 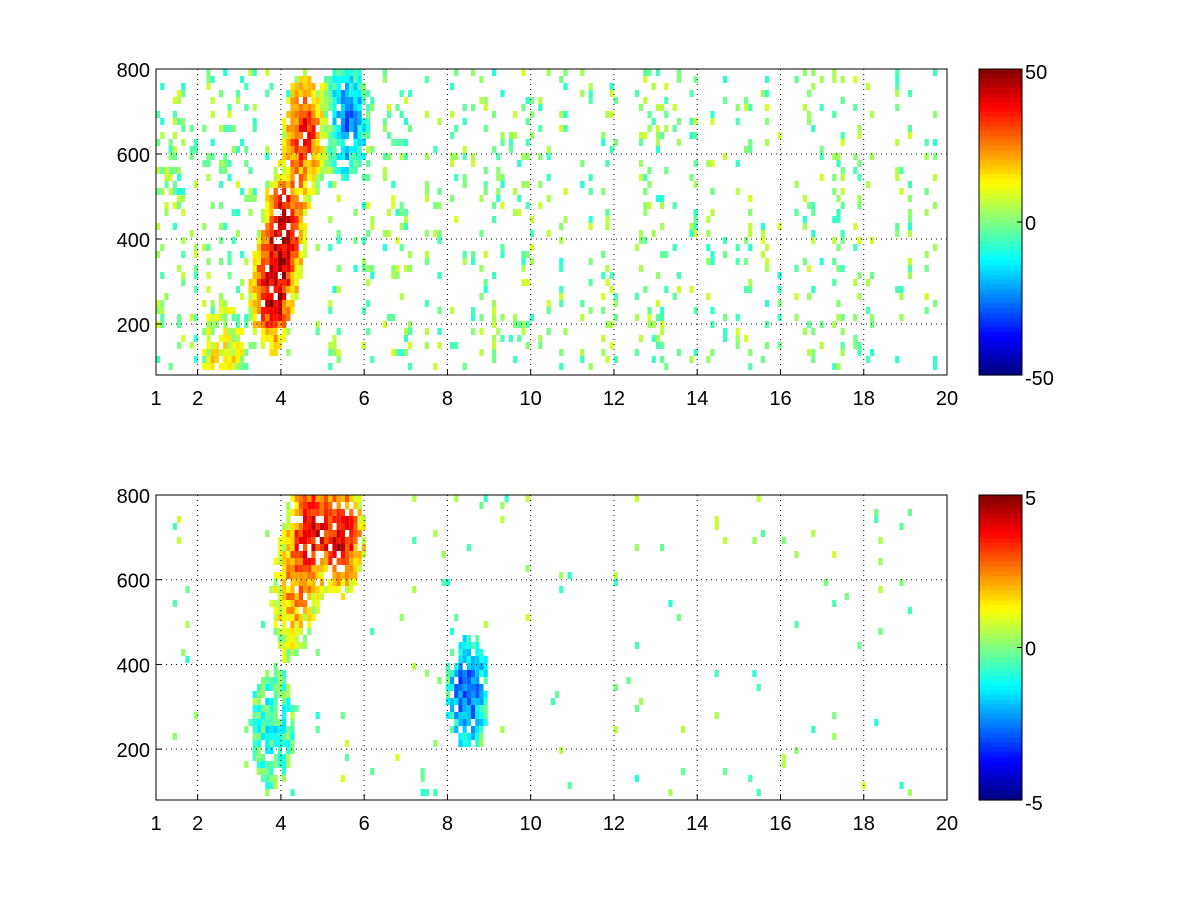 I want to click on y-tick-label: 400, so click(x=133, y=666).